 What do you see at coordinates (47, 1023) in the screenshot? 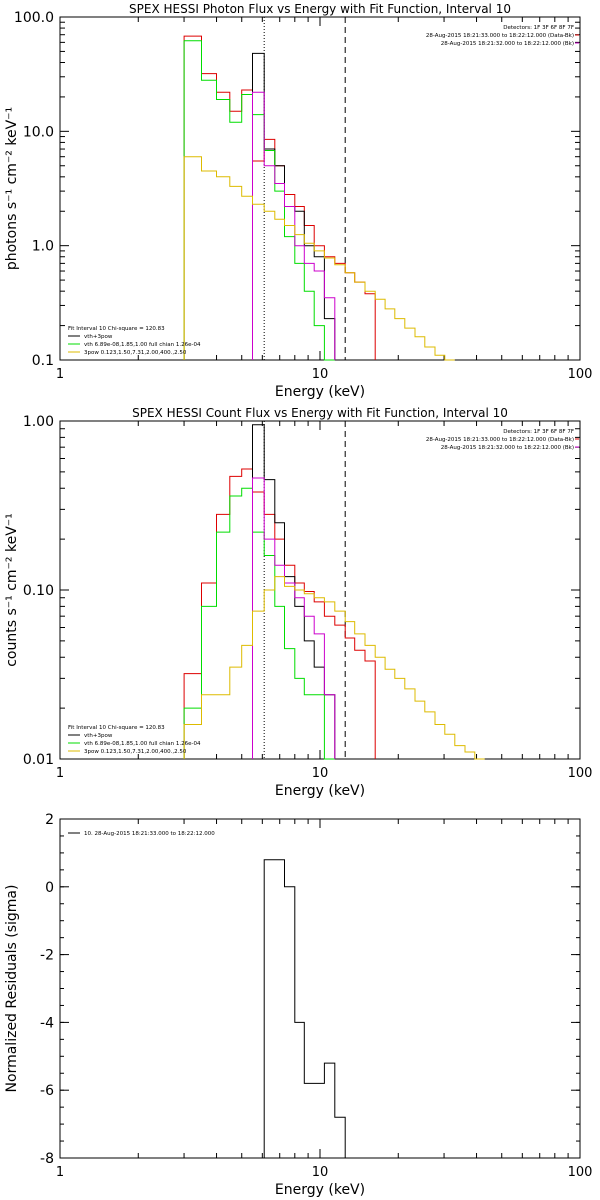
I see `y-tick-label: -4` at bounding box center [47, 1023].